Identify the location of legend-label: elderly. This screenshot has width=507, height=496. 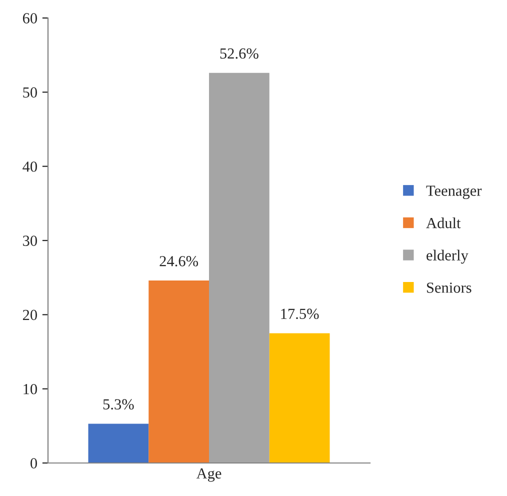
(447, 257).